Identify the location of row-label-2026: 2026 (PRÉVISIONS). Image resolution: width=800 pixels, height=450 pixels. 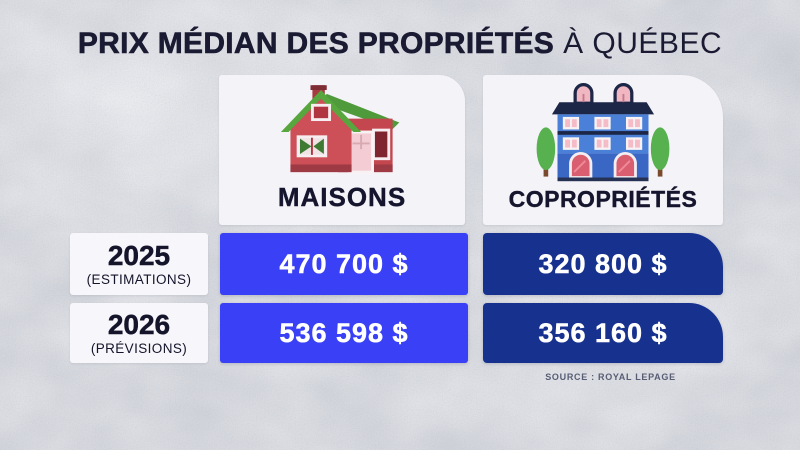
(139, 333).